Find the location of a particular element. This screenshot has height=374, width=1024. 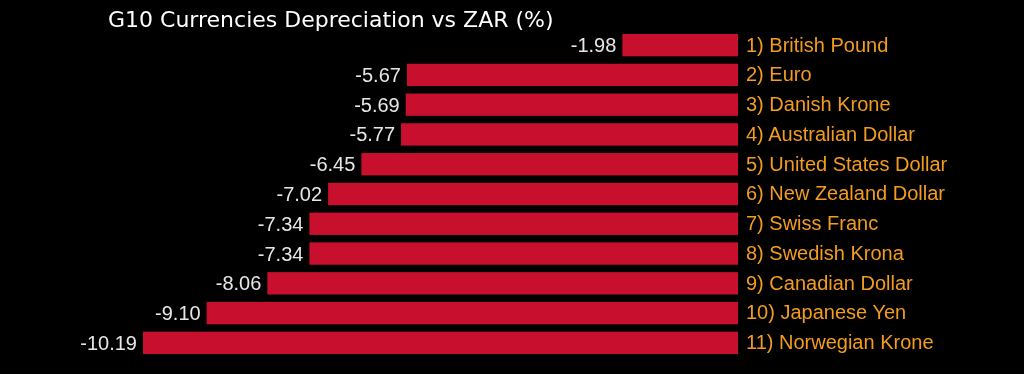

y-tick-label: 9) Canadian Dollar is located at coordinates (830, 282).